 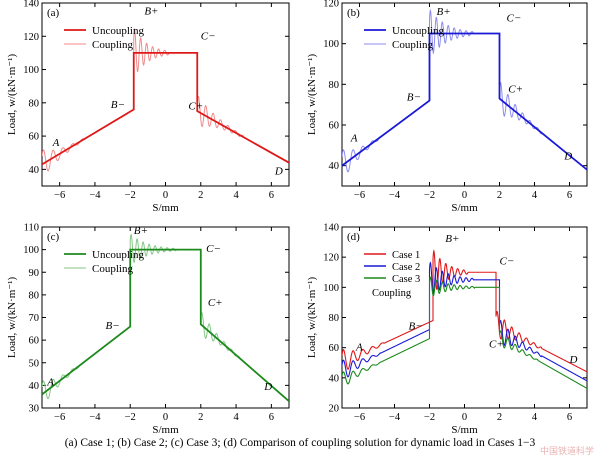 What do you see at coordinates (34, 318) in the screenshot?
I see `y-tick-label: 70` at bounding box center [34, 318].